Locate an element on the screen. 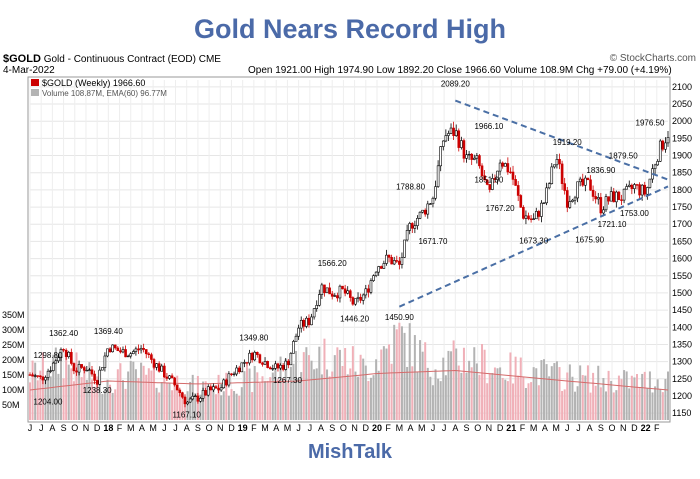 This screenshot has width=700, height=479. volume-tick-label: 150M is located at coordinates (13, 375).